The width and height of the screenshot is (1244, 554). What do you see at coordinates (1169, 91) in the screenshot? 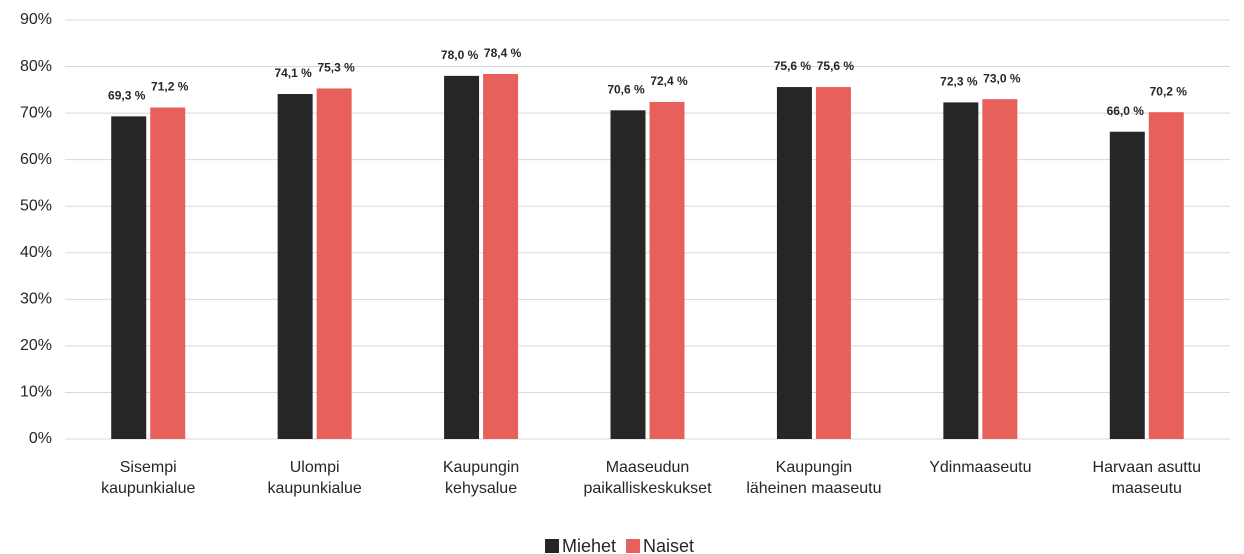
I see `value-label: 70,2 %` at bounding box center [1169, 91].